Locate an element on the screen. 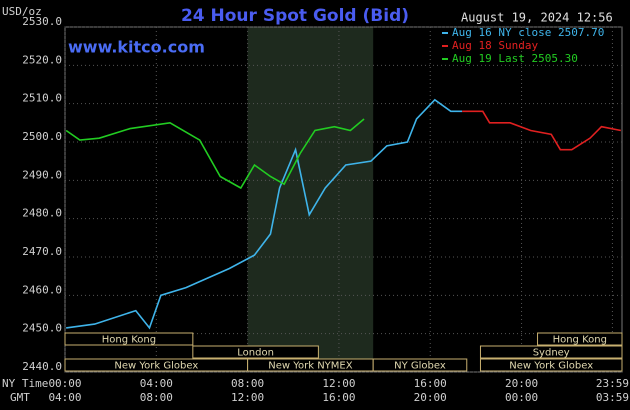  legend-label: Aug 16 NY close 2507.70 is located at coordinates (528, 32).